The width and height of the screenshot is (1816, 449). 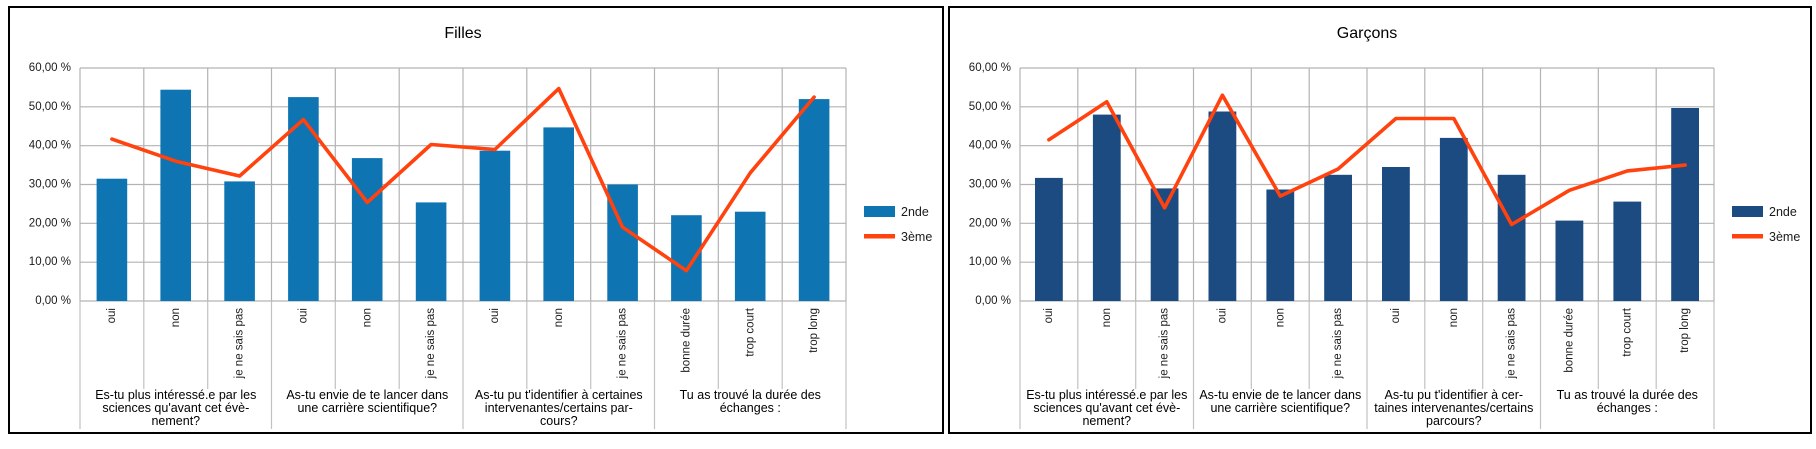 I want to click on chart-title: Garçons, so click(x=1367, y=33).